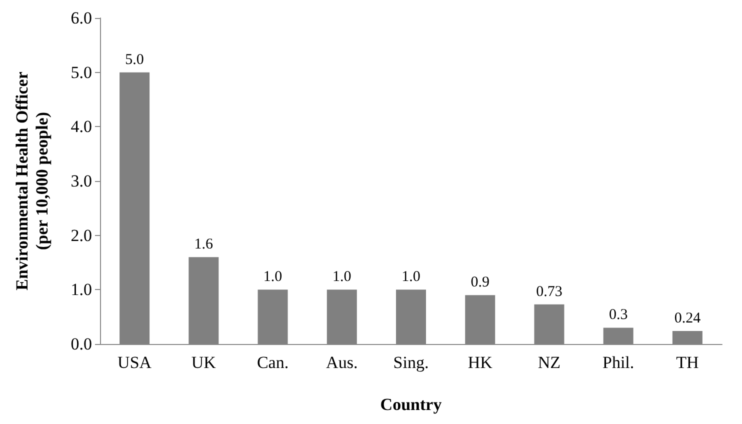 The image size is (742, 424). What do you see at coordinates (81, 181) in the screenshot?
I see `y-tick-label: 3.0` at bounding box center [81, 181].